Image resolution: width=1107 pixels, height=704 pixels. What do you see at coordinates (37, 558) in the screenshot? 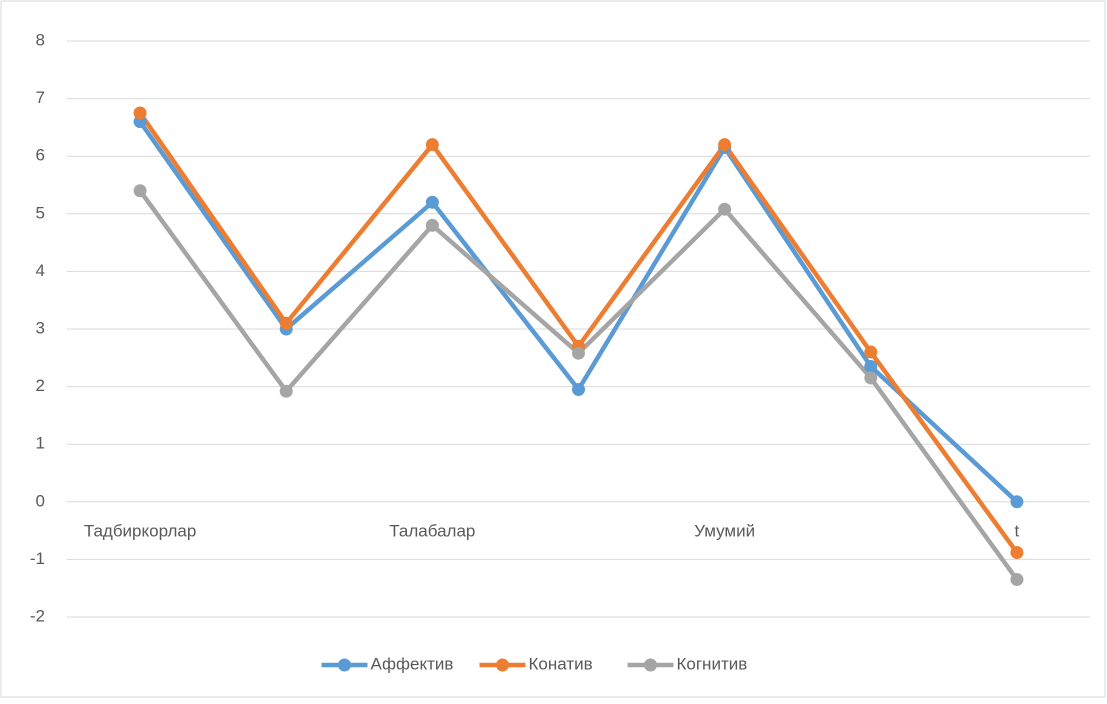
I see `y-tick-label: -1` at bounding box center [37, 558].